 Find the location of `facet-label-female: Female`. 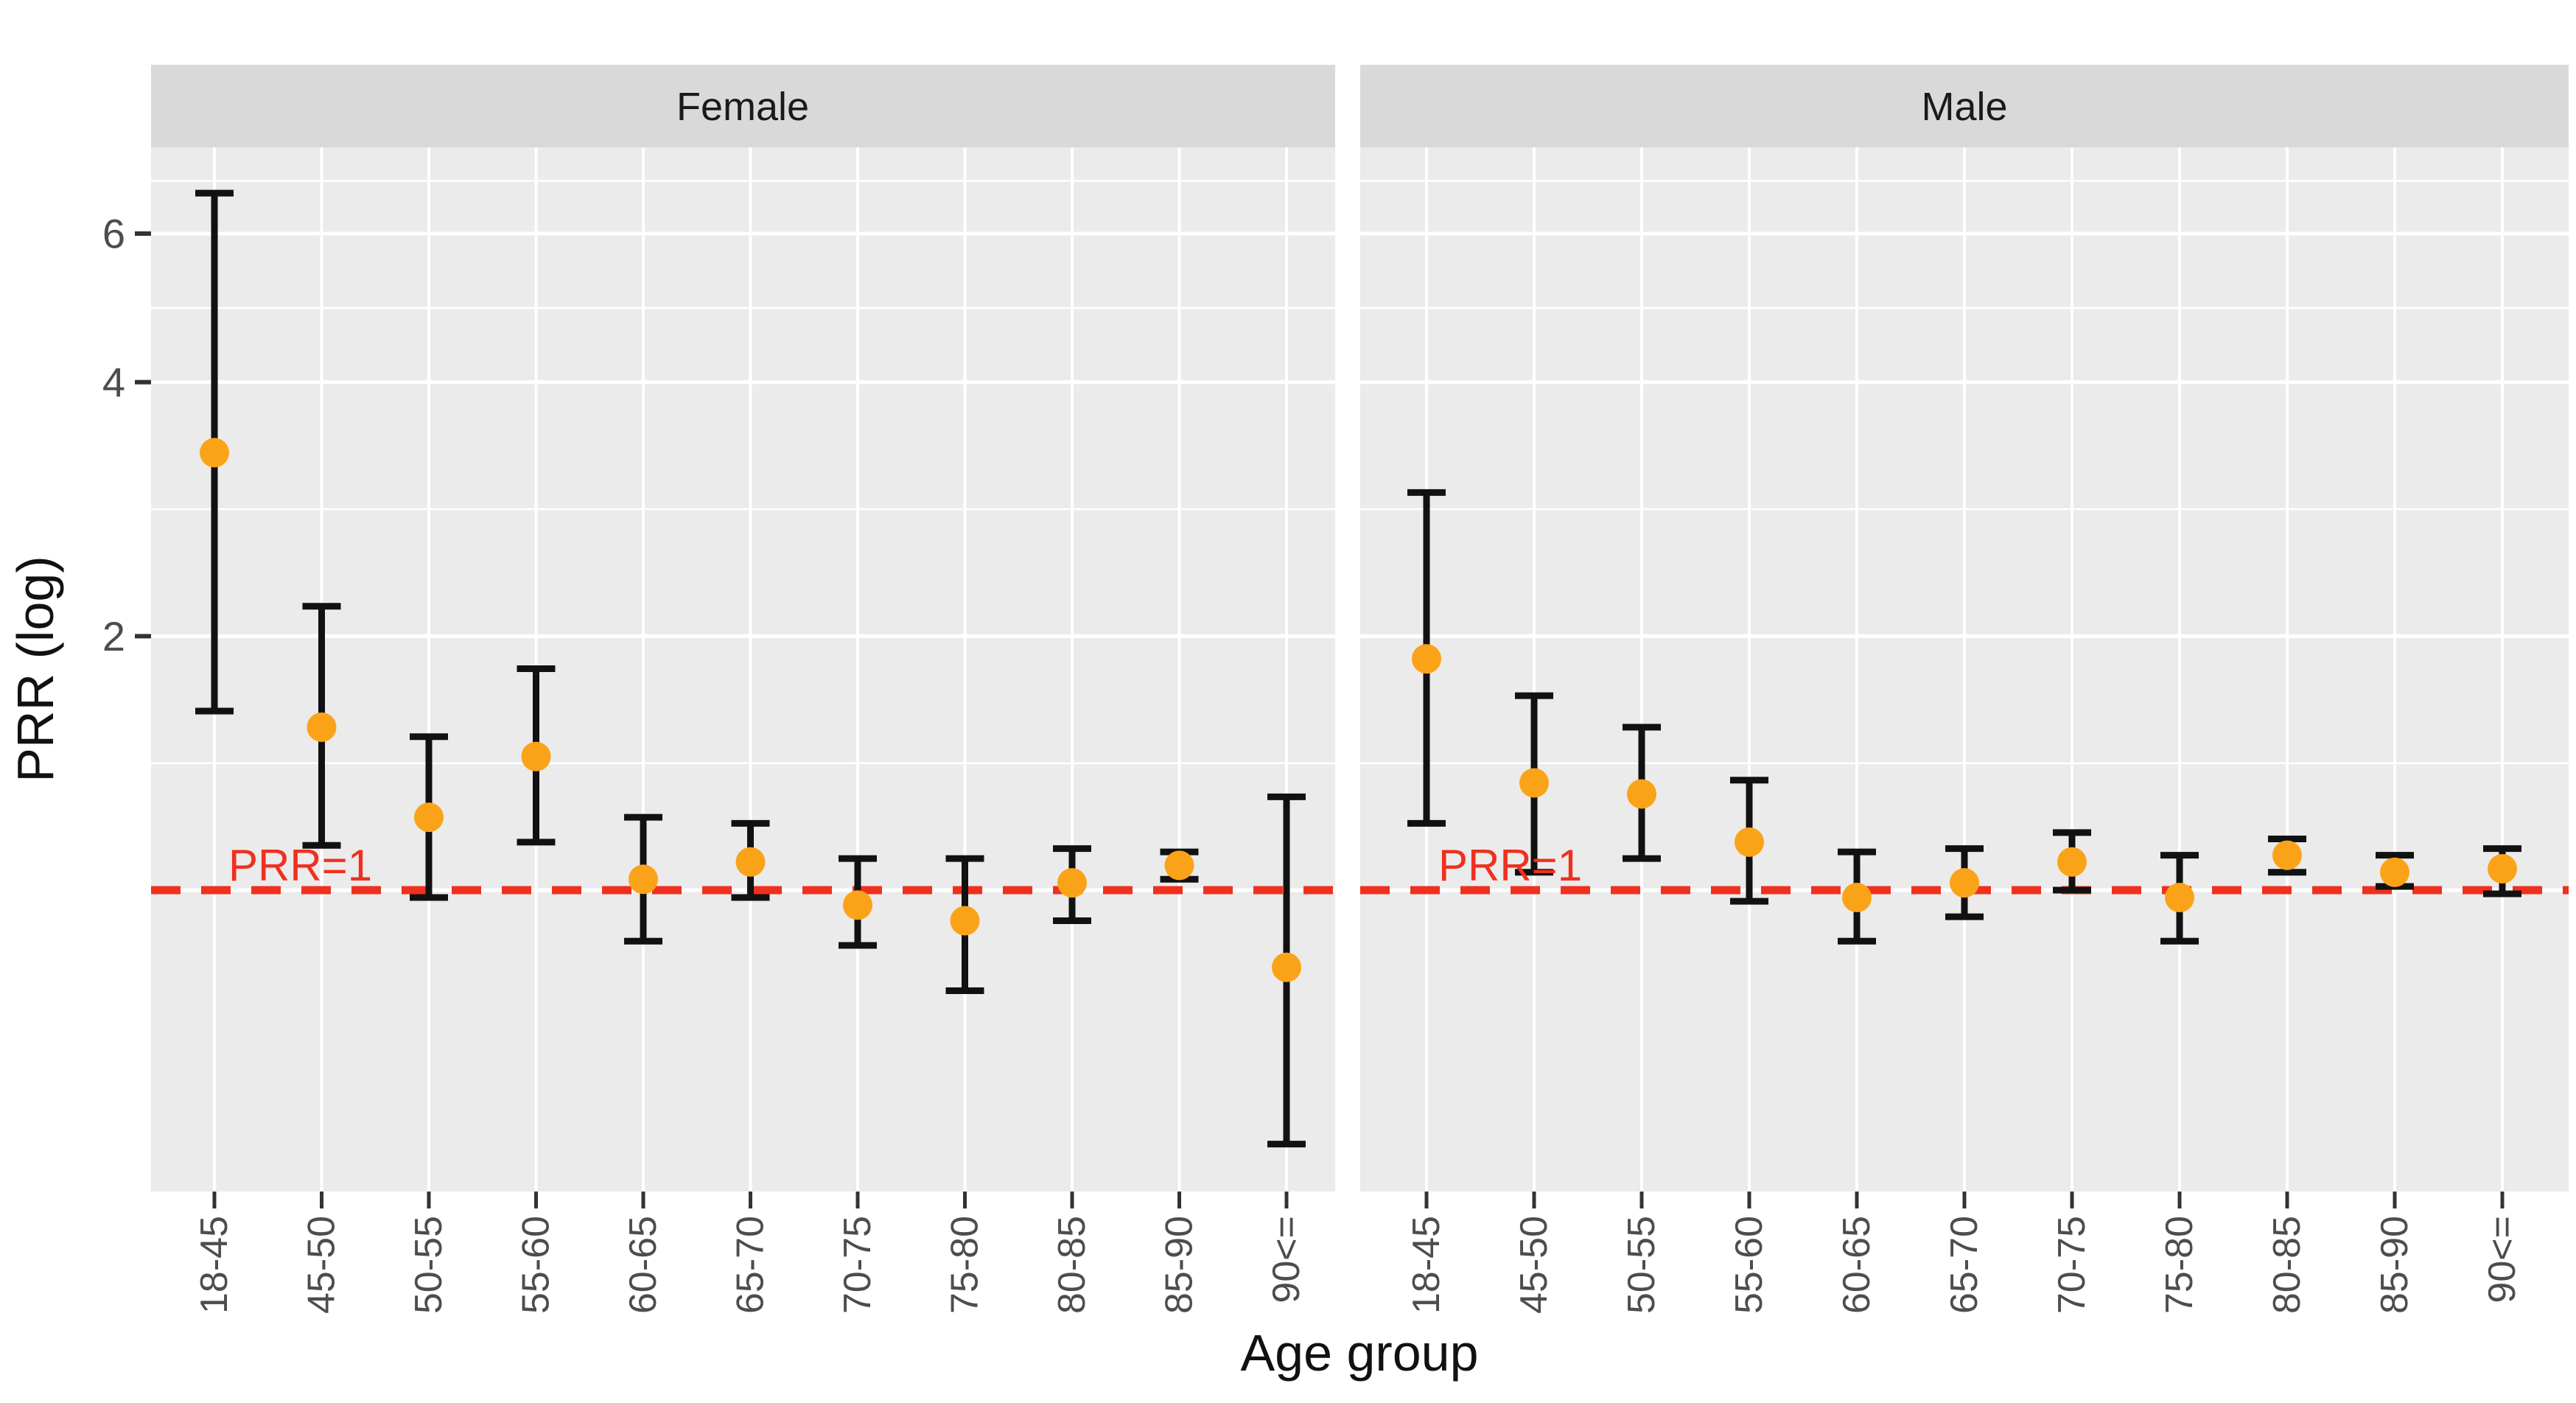

facet-label-female: Female is located at coordinates (742, 107).